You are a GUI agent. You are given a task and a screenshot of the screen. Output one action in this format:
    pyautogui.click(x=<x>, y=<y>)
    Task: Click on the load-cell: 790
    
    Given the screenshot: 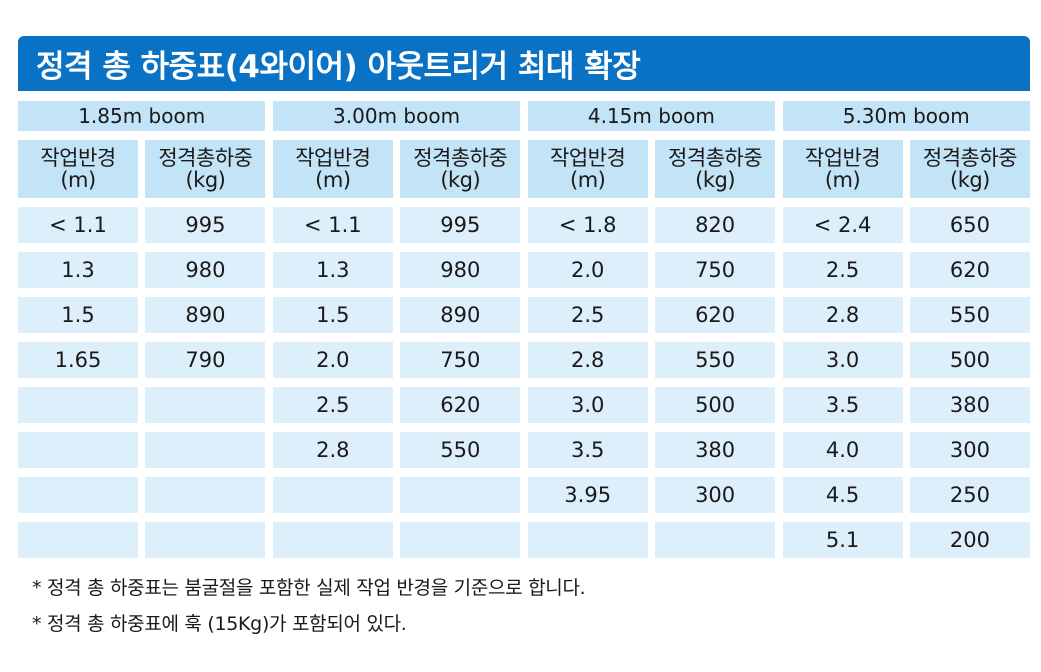 What is the action you would take?
    pyautogui.click(x=205, y=360)
    